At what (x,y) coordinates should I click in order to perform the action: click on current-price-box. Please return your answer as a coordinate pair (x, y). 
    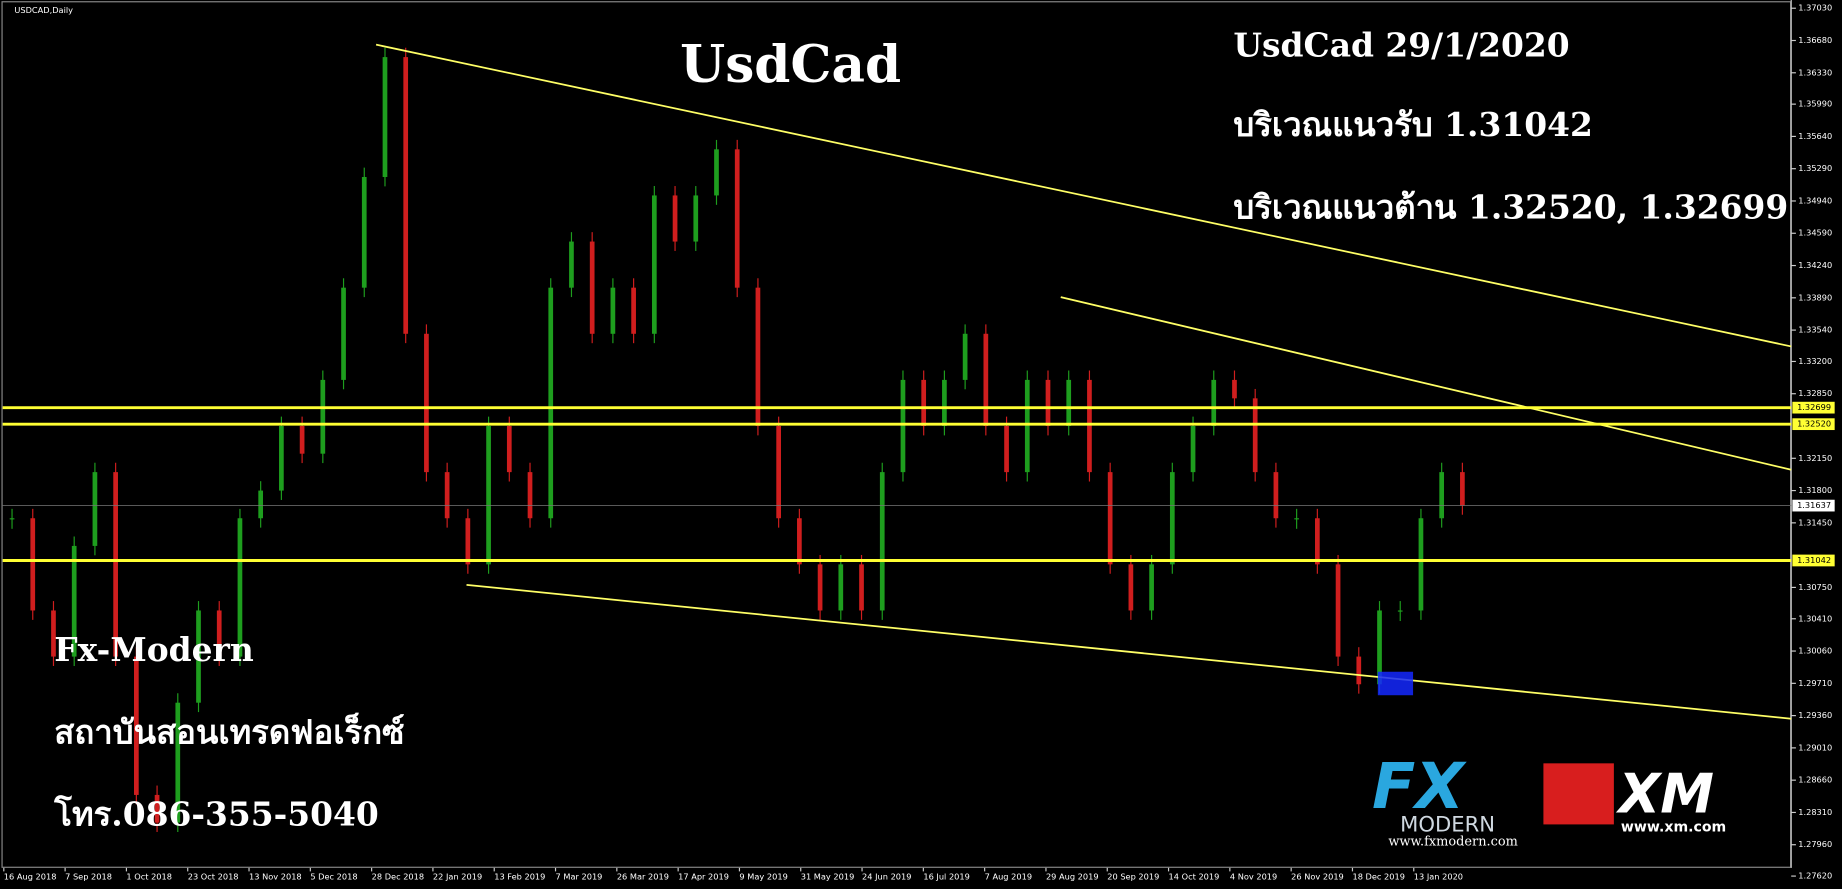
    Looking at the image, I should click on (1813, 505).